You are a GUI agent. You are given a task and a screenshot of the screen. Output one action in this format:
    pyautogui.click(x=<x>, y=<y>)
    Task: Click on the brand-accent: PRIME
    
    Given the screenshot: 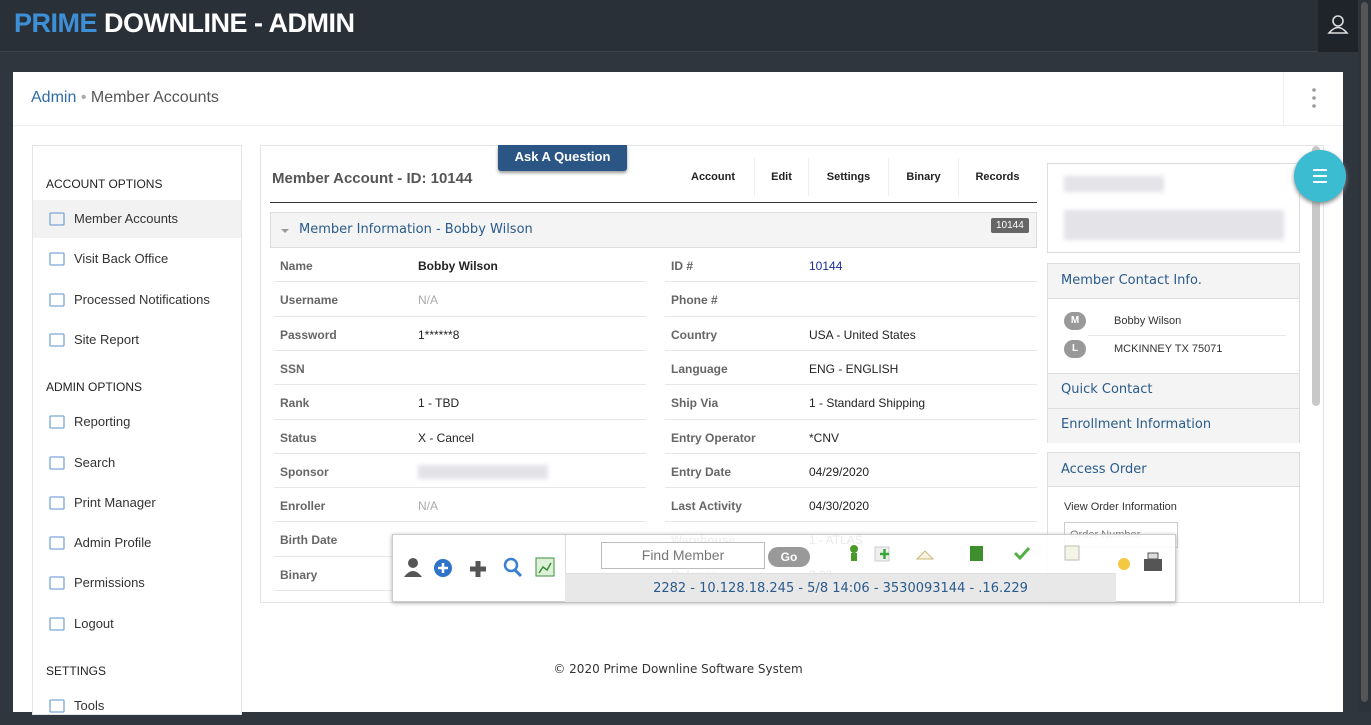 What is the action you would take?
    pyautogui.click(x=56, y=23)
    